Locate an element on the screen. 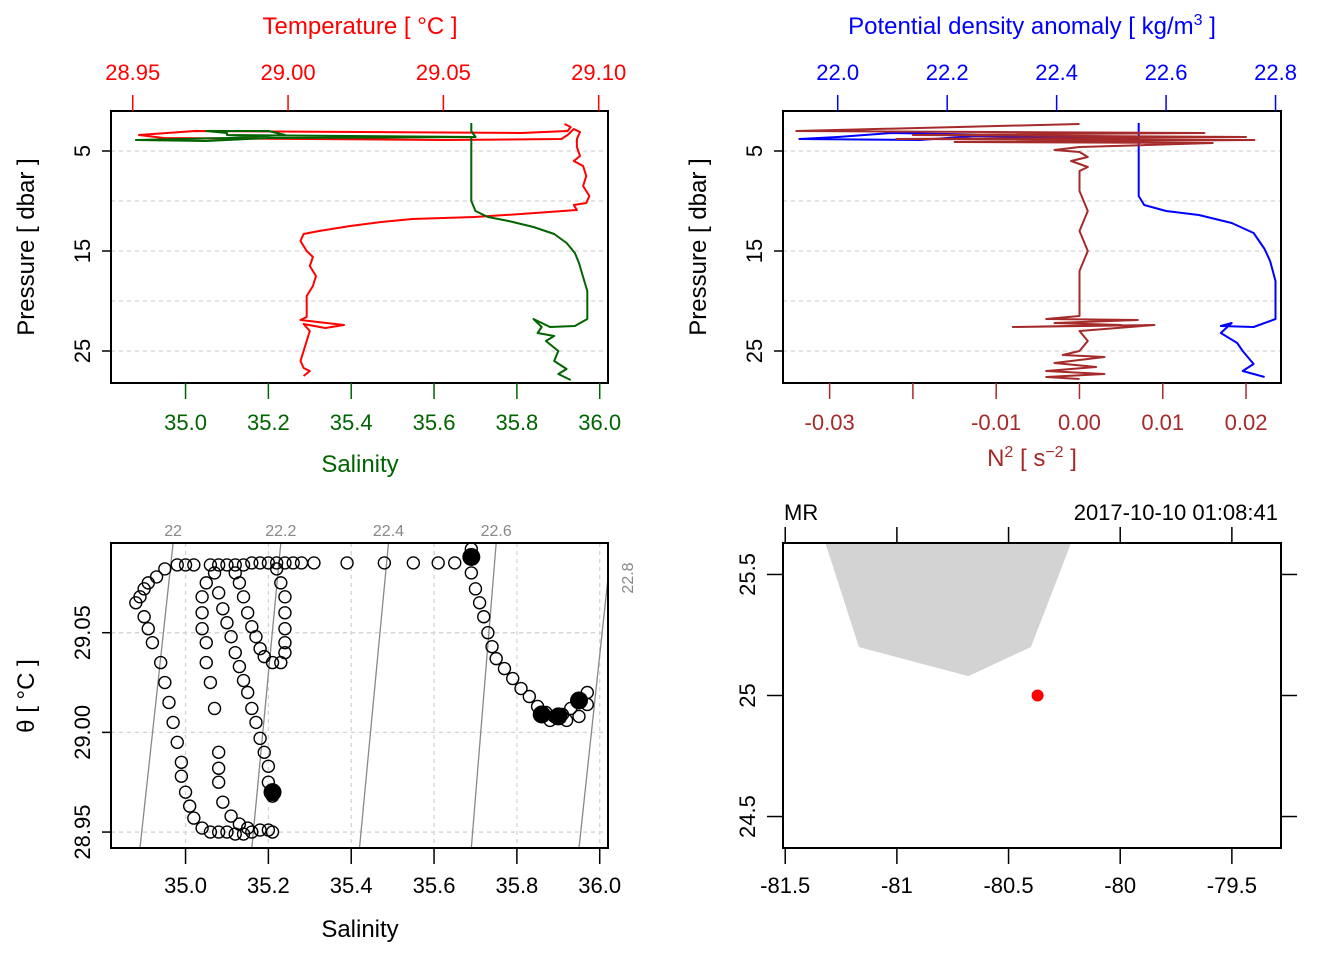 This screenshot has width=1344, height=960. bottom-tick-label: 35.8 is located at coordinates (516, 422).